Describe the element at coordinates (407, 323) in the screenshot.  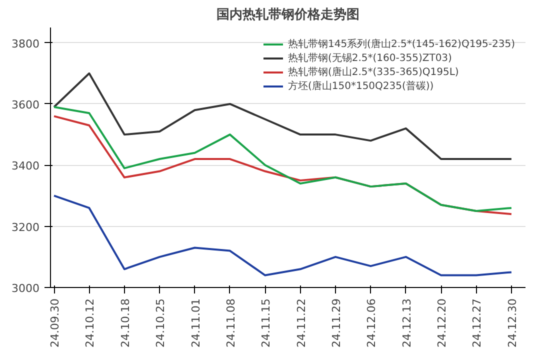
I see `x-tick-label: 24.12.13` at that location.